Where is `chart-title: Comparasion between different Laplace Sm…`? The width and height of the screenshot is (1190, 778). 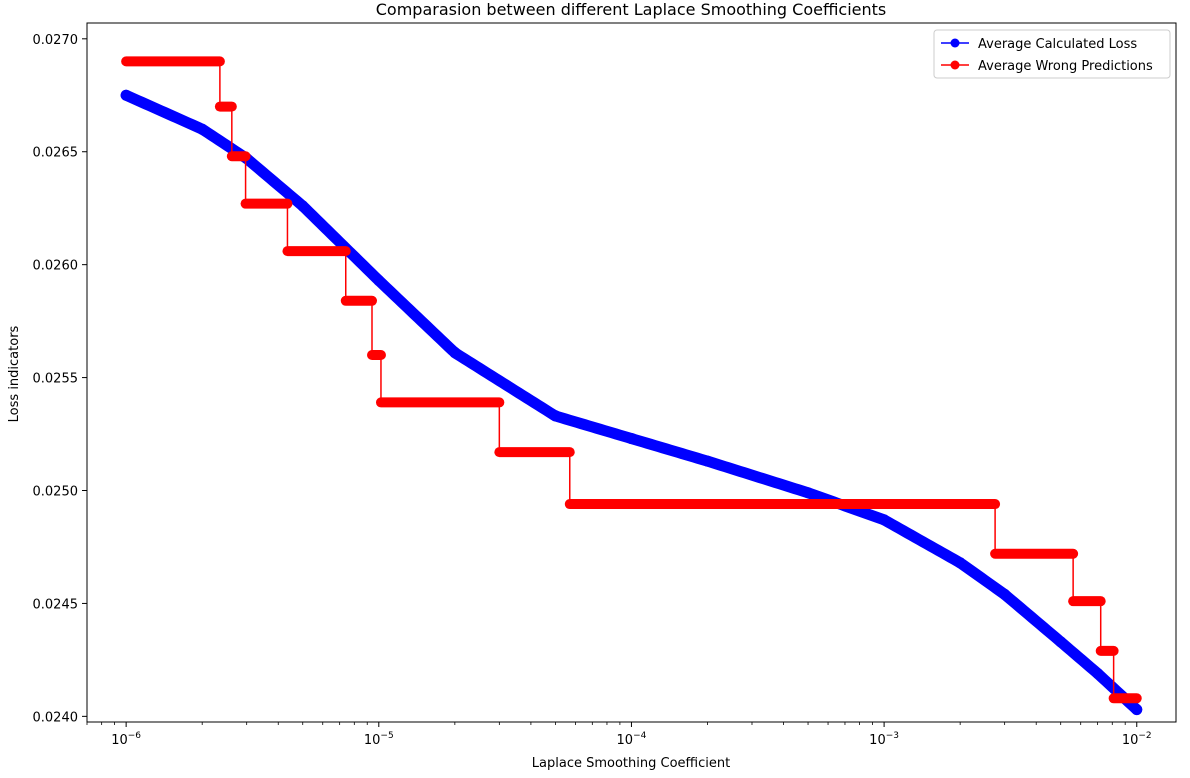 chart-title: Comparasion between different Laplace Sm… is located at coordinates (631, 9).